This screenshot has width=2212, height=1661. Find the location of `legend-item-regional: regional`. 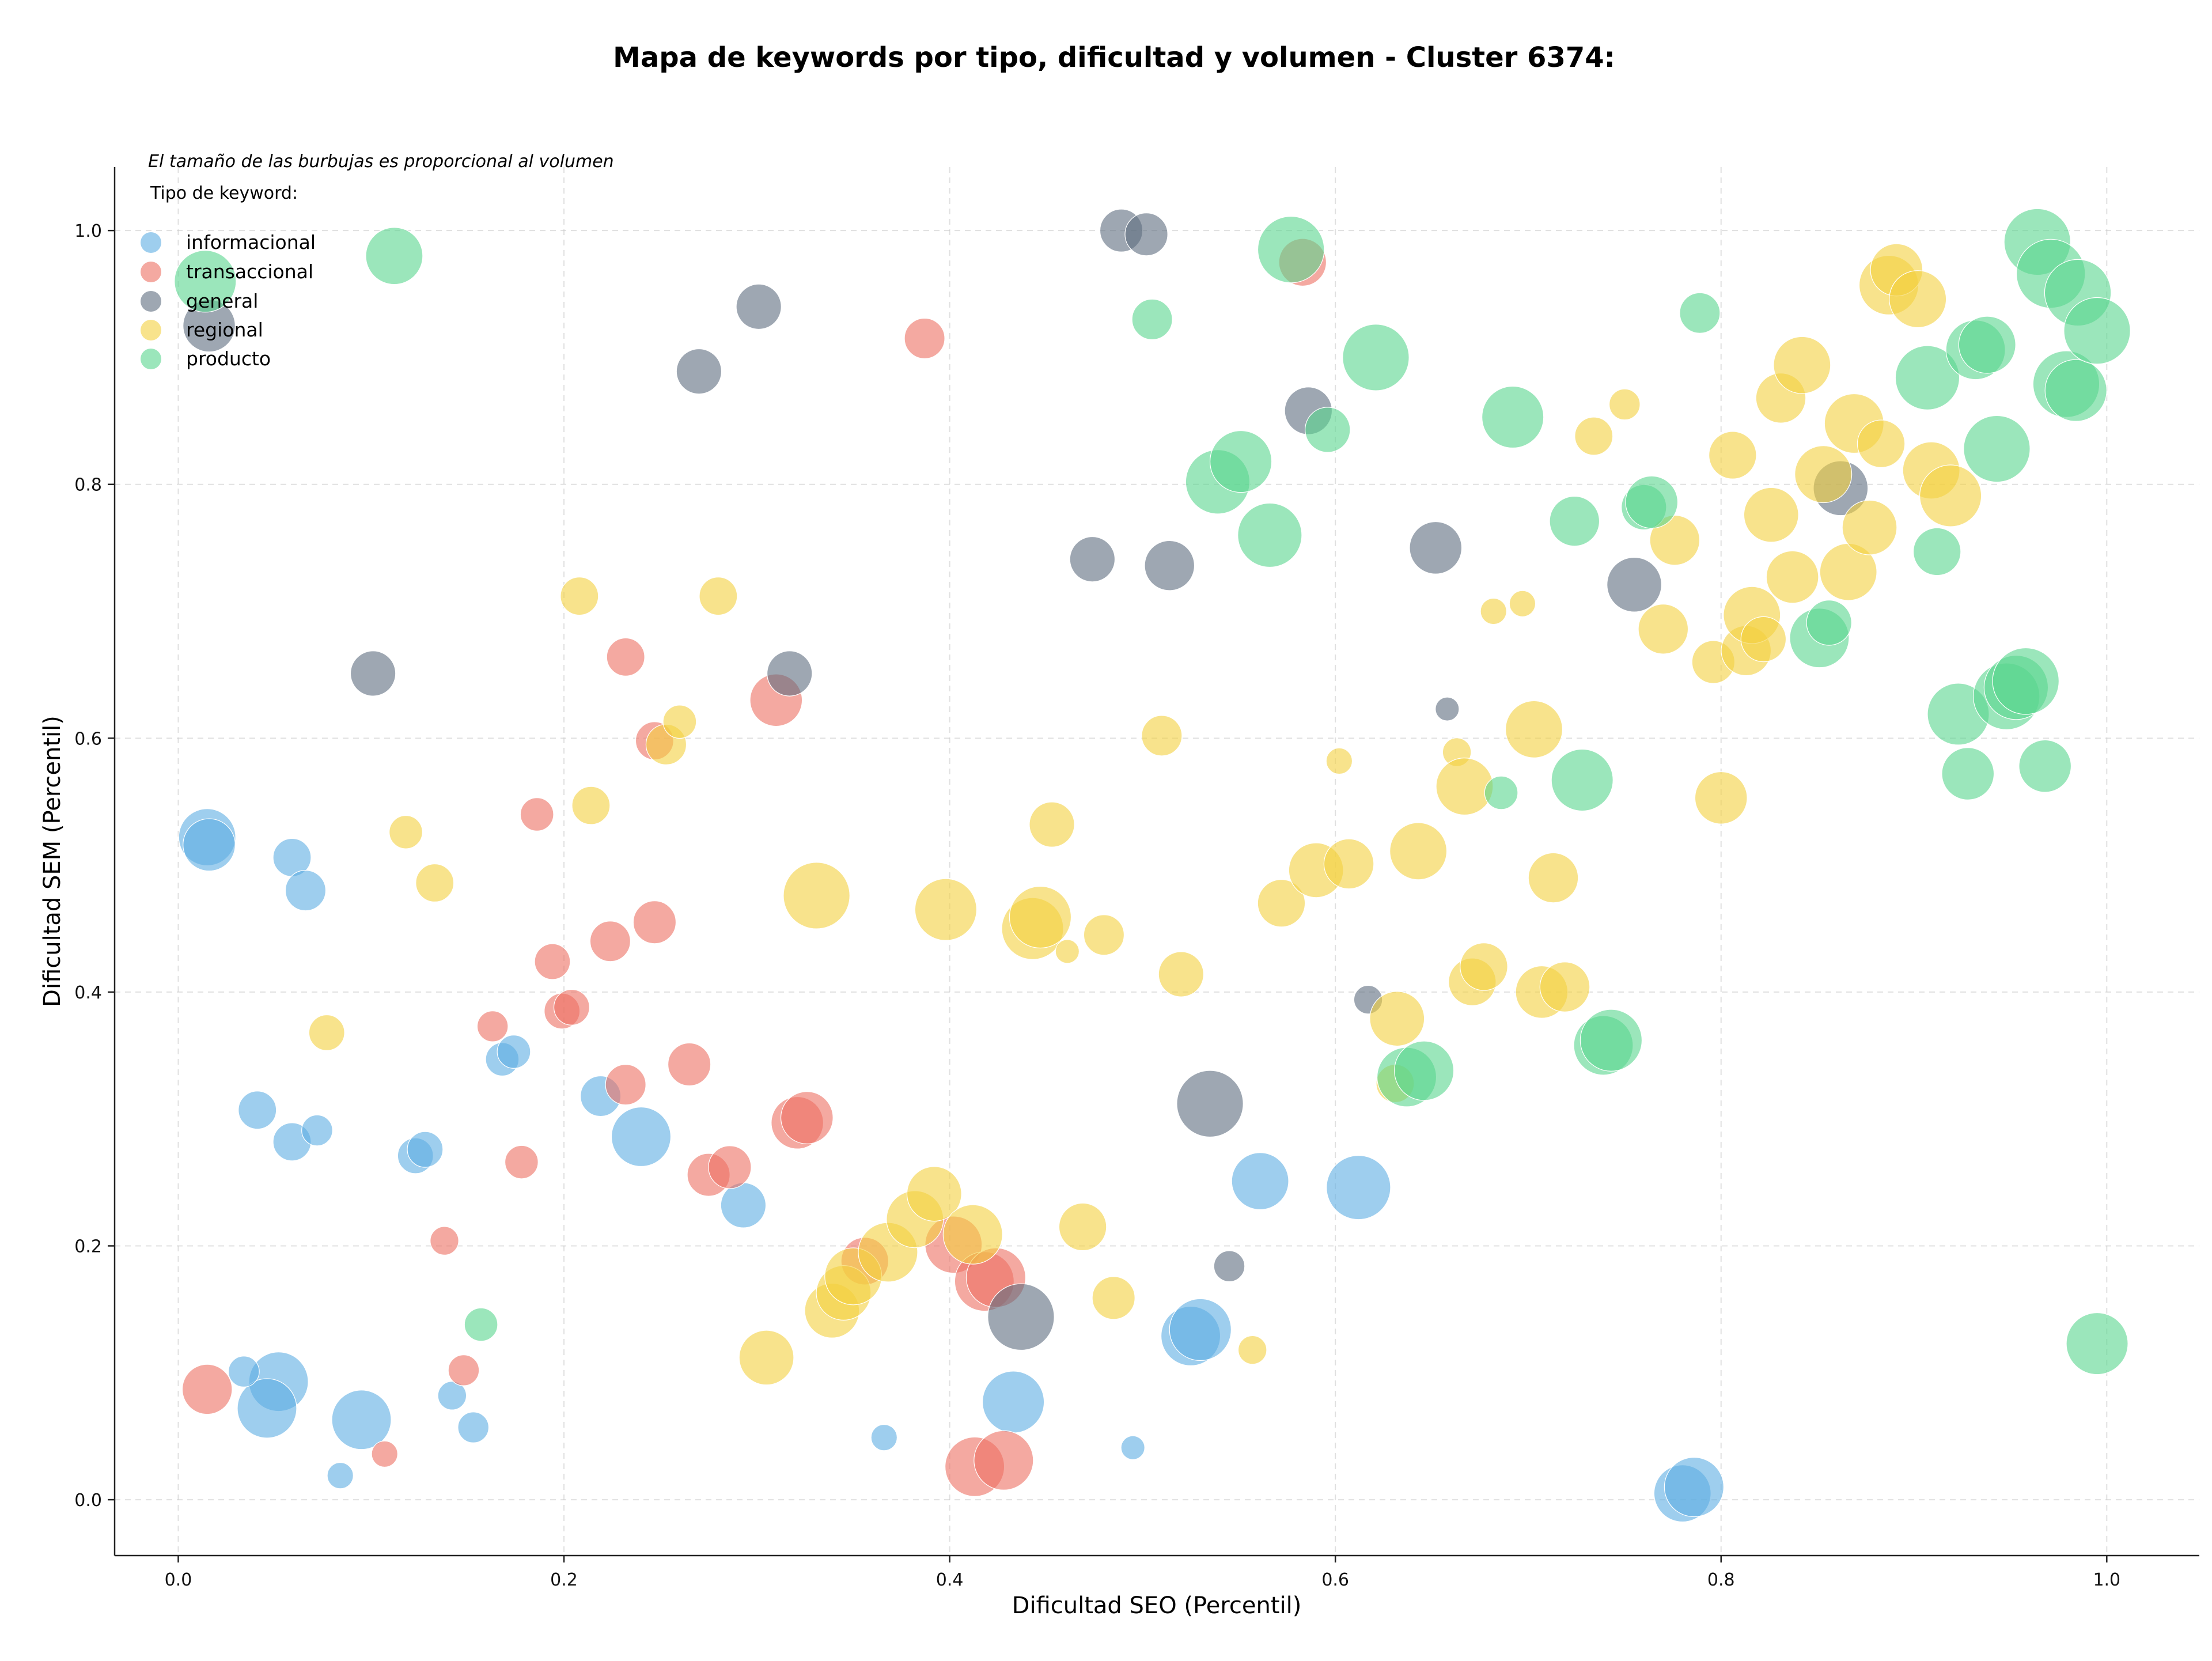

legend-item-regional: regional is located at coordinates (202, 330).